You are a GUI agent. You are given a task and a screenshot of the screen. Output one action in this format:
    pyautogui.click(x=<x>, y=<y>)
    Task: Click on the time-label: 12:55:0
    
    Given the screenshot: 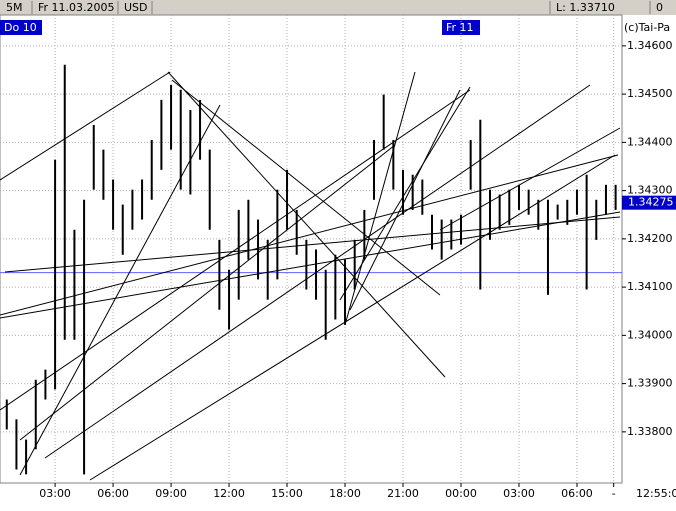 What is the action you would take?
    pyautogui.click(x=656, y=493)
    